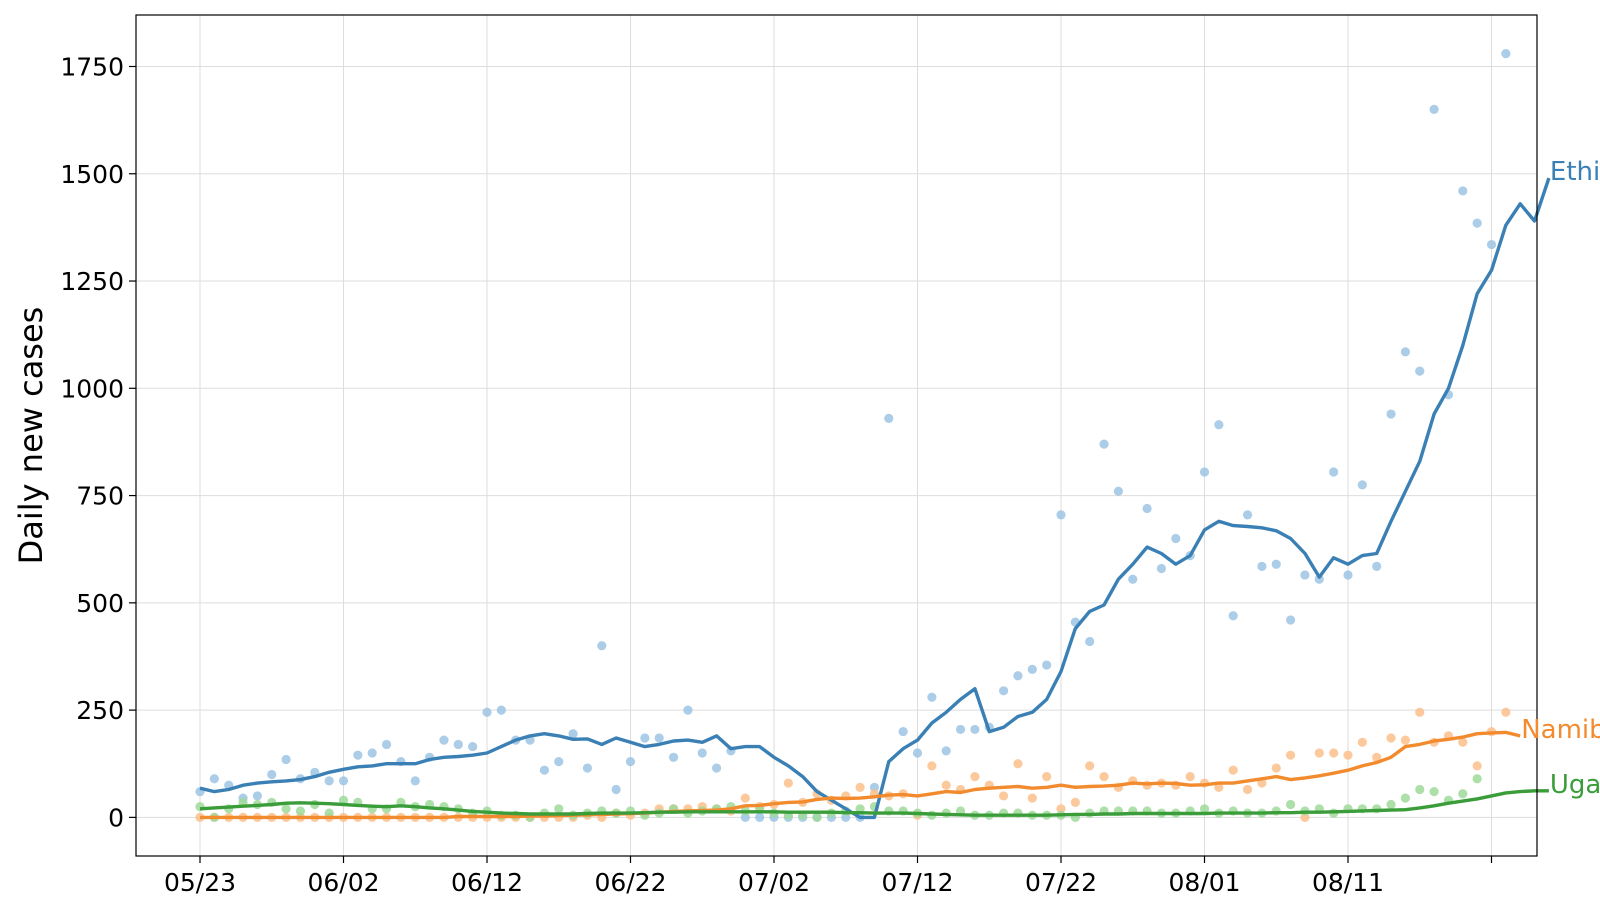 Image resolution: width=1600 pixels, height=900 pixels. Describe the element at coordinates (1560, 730) in the screenshot. I see `namibia-label: Namibia` at that location.